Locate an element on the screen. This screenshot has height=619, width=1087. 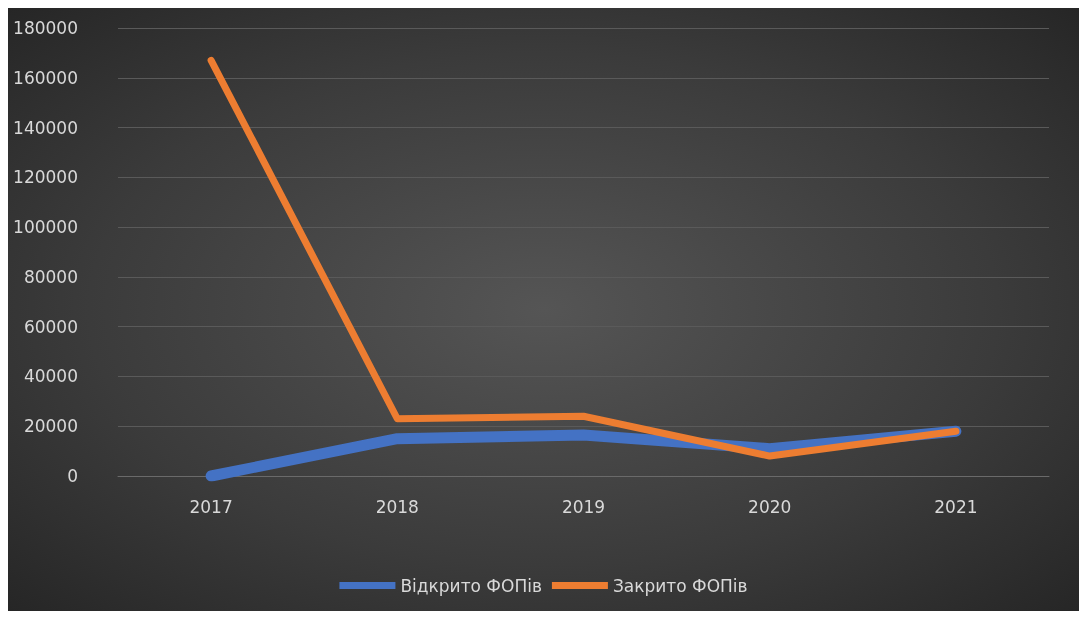
y-tick-label: 140000 is located at coordinates (45, 127).